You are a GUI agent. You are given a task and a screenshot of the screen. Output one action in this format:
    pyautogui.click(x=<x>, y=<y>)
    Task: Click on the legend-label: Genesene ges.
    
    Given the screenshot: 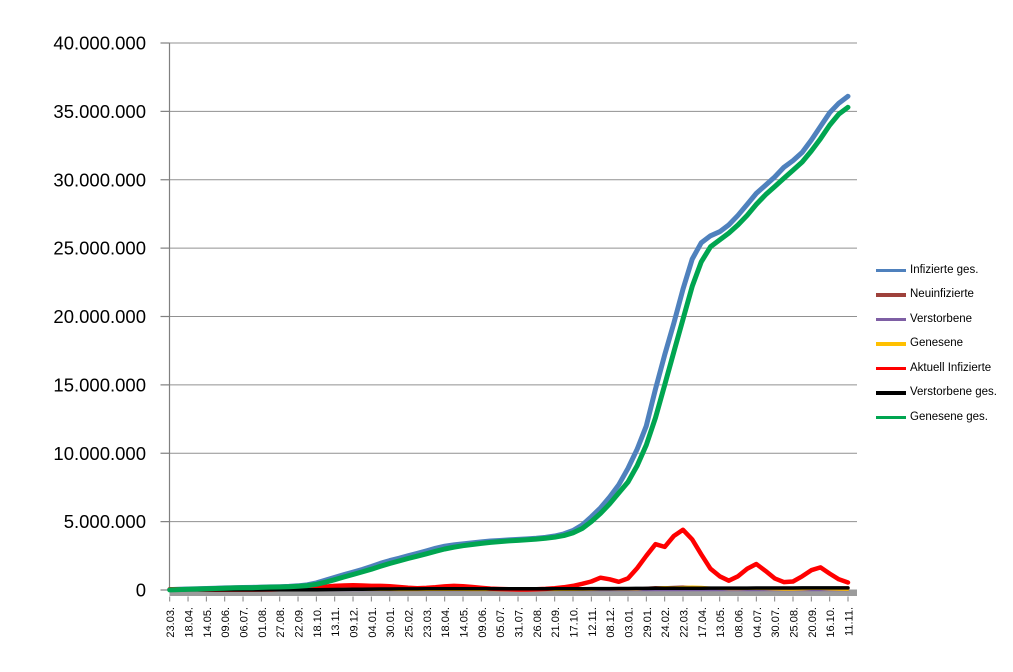 What is the action you would take?
    pyautogui.click(x=949, y=416)
    